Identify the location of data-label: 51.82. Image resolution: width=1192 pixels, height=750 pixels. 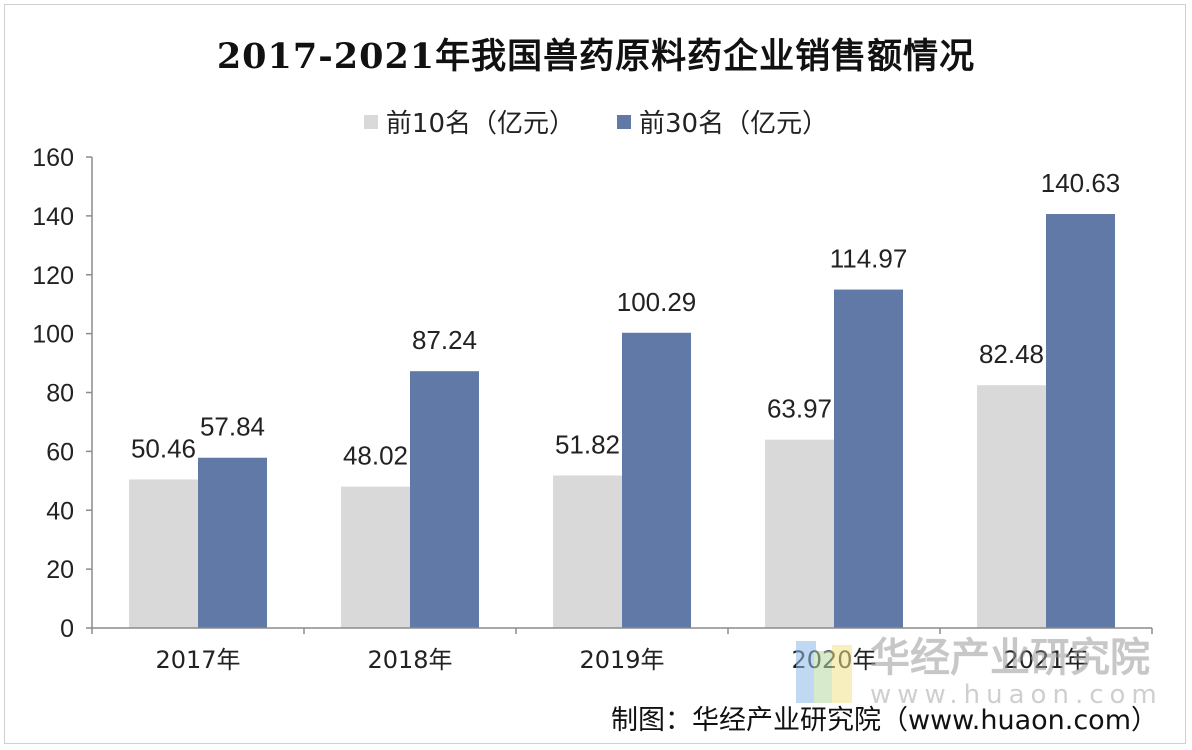
(587, 444).